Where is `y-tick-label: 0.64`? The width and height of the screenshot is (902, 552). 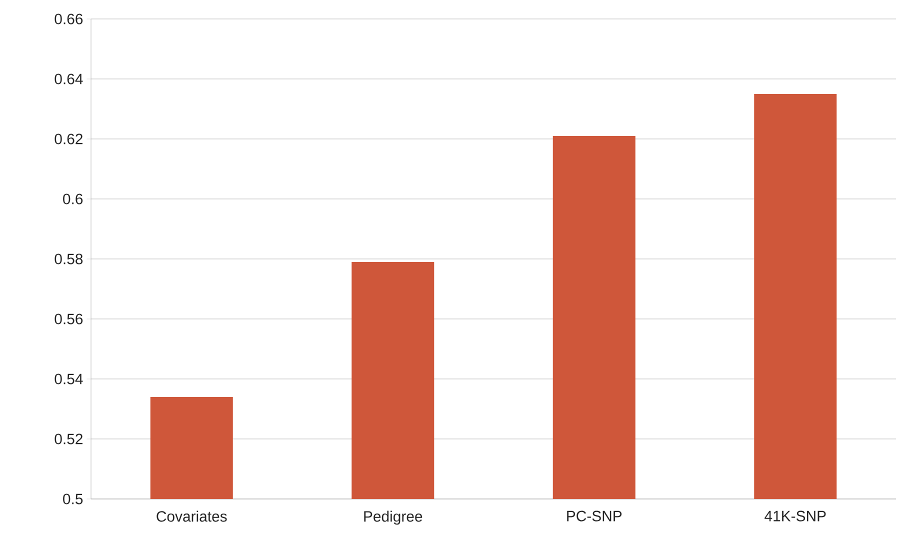 y-tick-label: 0.64 is located at coordinates (68, 79).